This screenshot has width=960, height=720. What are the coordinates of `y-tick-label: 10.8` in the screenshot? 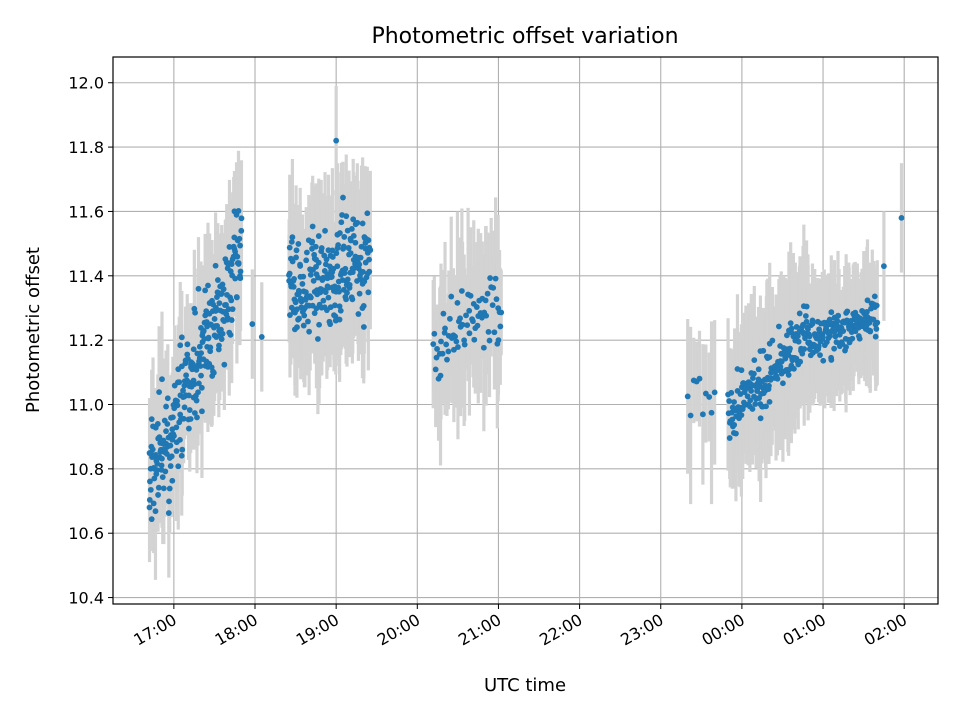 It's located at (86, 469).